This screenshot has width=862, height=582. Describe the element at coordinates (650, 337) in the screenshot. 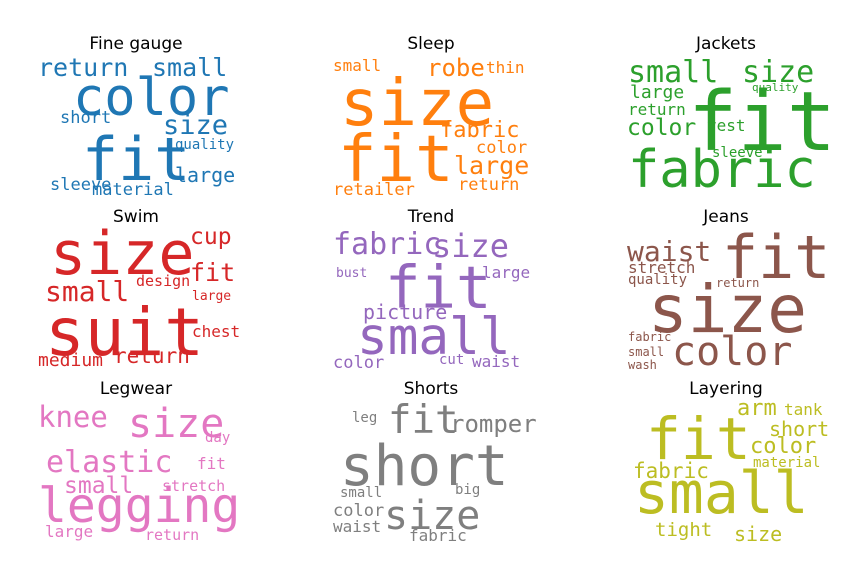

I see `word-jeans-fabric: fabric` at that location.